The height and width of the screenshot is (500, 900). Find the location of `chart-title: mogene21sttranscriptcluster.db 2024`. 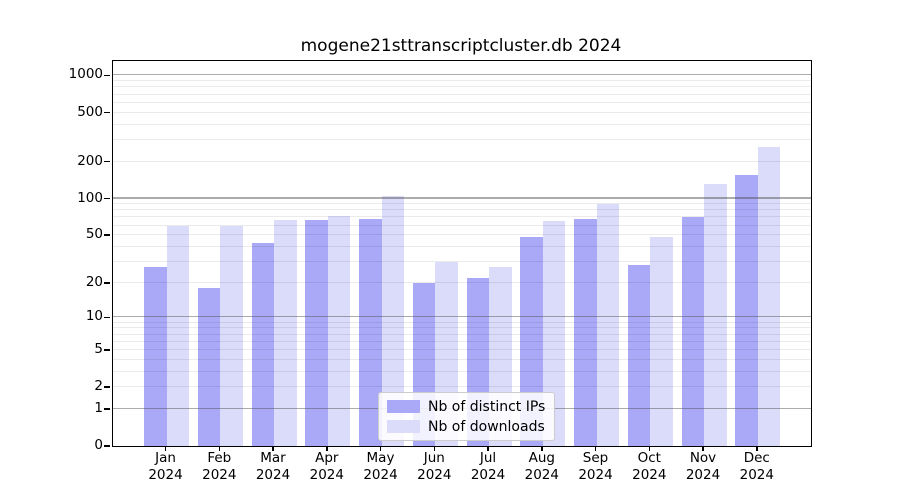

chart-title: mogene21sttranscriptcluster.db 2024 is located at coordinates (461, 46).